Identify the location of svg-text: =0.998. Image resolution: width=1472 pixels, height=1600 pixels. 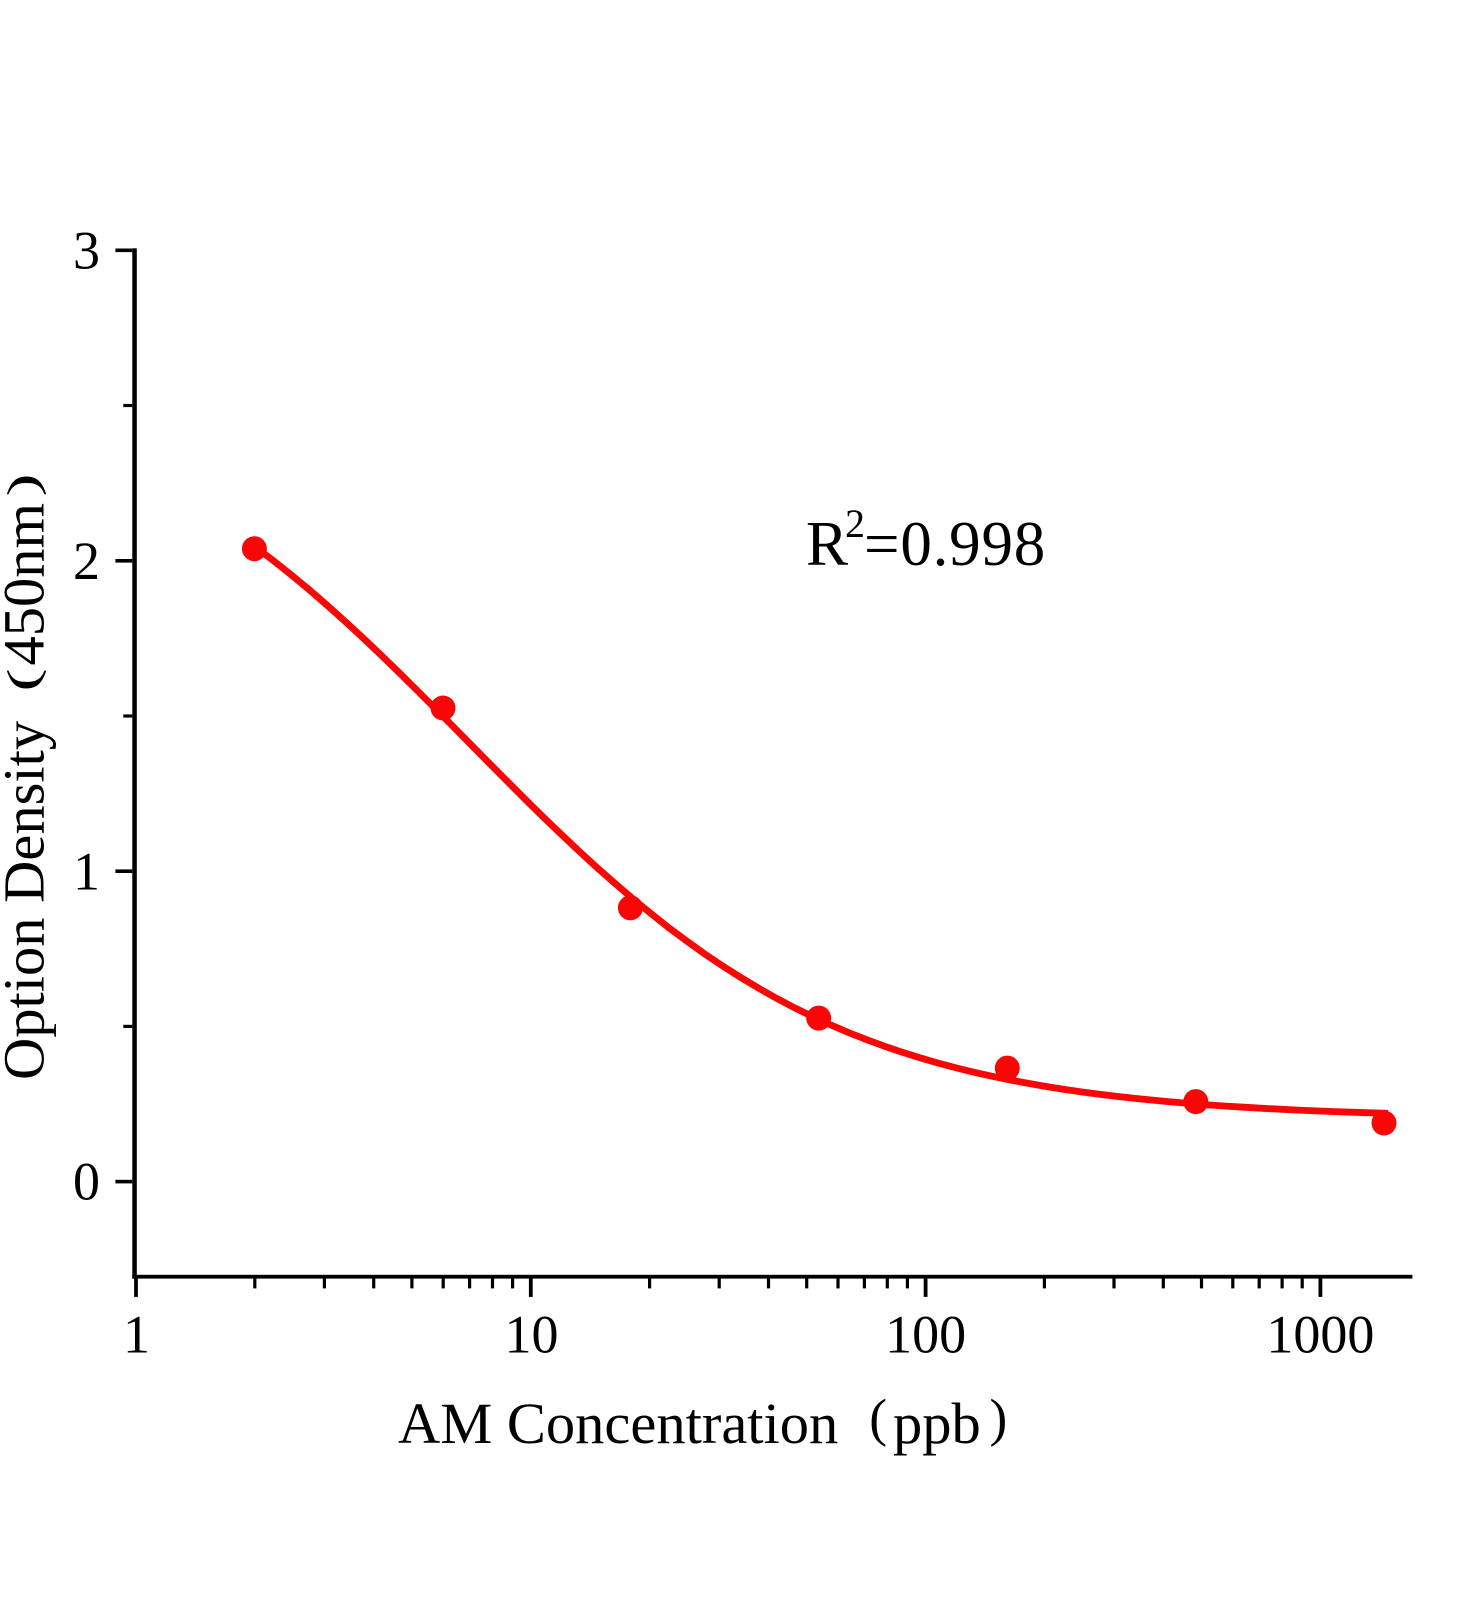
(955, 544).